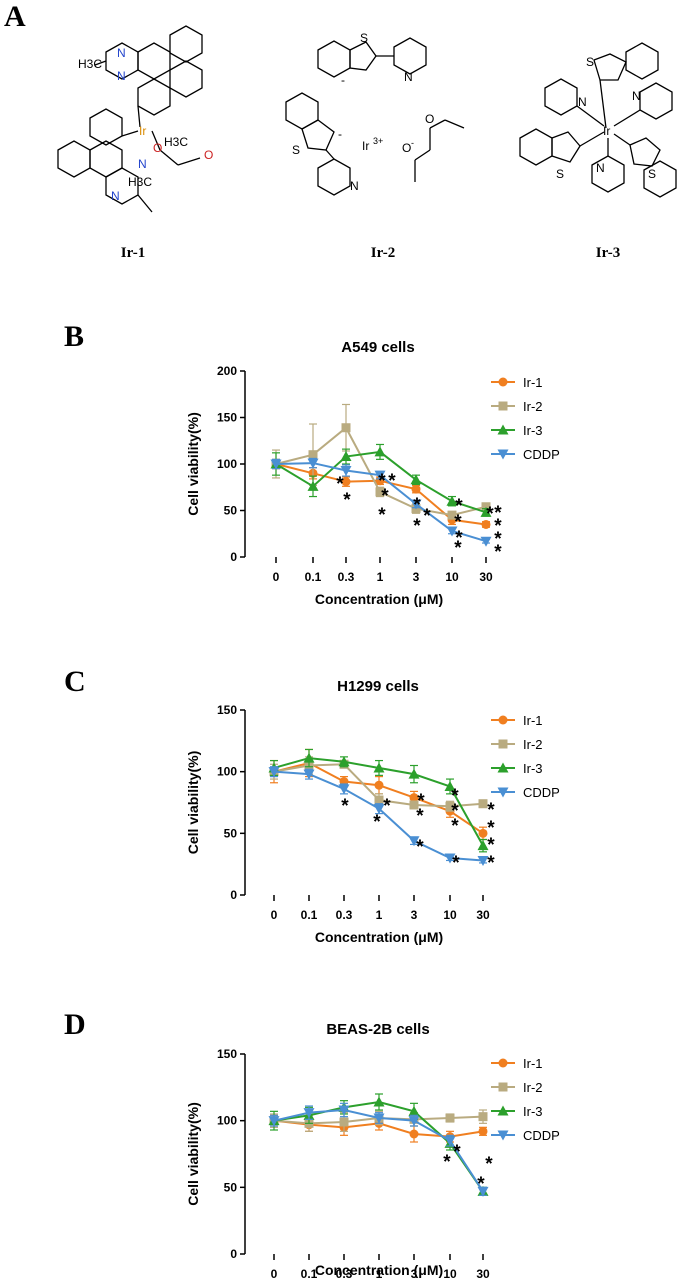 This screenshot has width=685, height=1279. What do you see at coordinates (416, 577) in the screenshot?
I see `x-tick-label: 3` at bounding box center [416, 577].